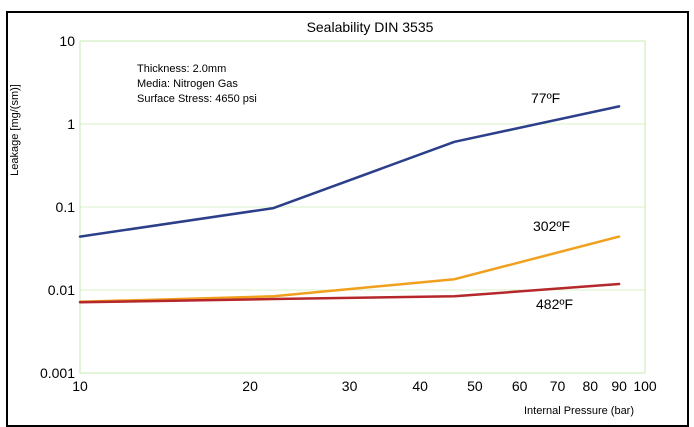  What do you see at coordinates (250, 386) in the screenshot?
I see `x-tick-label: 20` at bounding box center [250, 386].